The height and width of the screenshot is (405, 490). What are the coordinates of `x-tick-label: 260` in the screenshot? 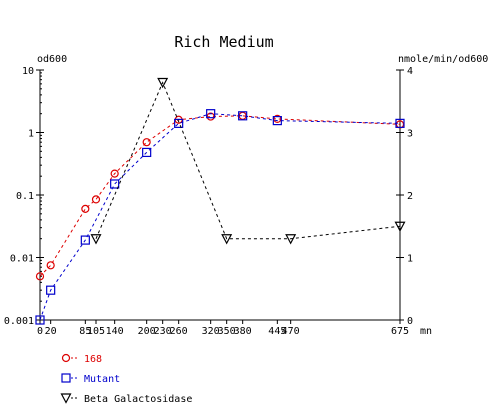 It's located at (179, 331).